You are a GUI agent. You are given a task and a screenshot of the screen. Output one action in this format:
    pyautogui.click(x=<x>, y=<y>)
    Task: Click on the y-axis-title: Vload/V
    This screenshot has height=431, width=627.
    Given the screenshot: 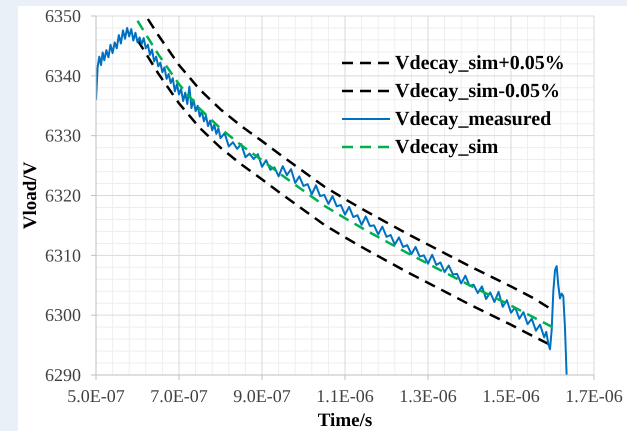 What is the action you would take?
    pyautogui.click(x=30, y=195)
    